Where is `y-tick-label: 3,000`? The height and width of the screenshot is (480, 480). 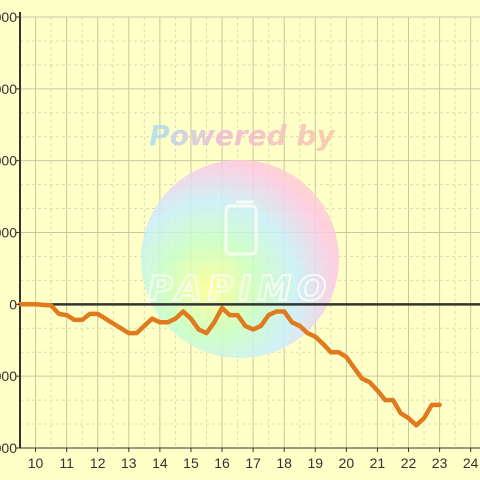
y-tick-label: 3,000 is located at coordinates (8, 233).